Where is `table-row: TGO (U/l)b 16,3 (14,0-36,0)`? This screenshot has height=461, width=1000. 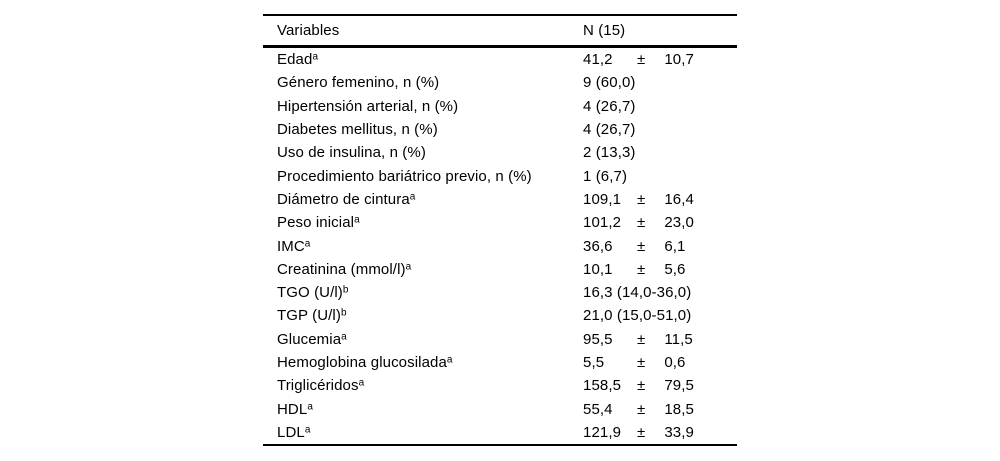 table-row: TGO (U/l)b 16,3 (14,0-36,0) is located at coordinates (500, 292).